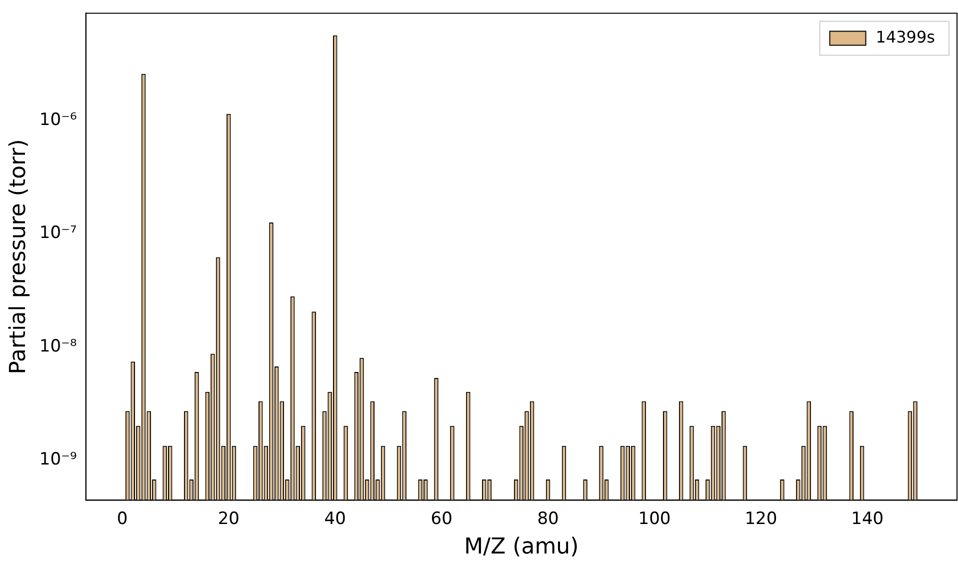 The height and width of the screenshot is (565, 958). Describe the element at coordinates (905, 36) in the screenshot. I see `legend-label: 14399s` at that location.